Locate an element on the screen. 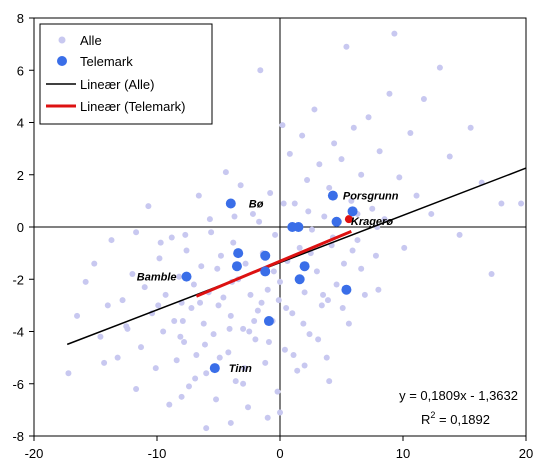 The width and height of the screenshot is (536, 468). legend-label-telemark: Telemark is located at coordinates (106, 61).